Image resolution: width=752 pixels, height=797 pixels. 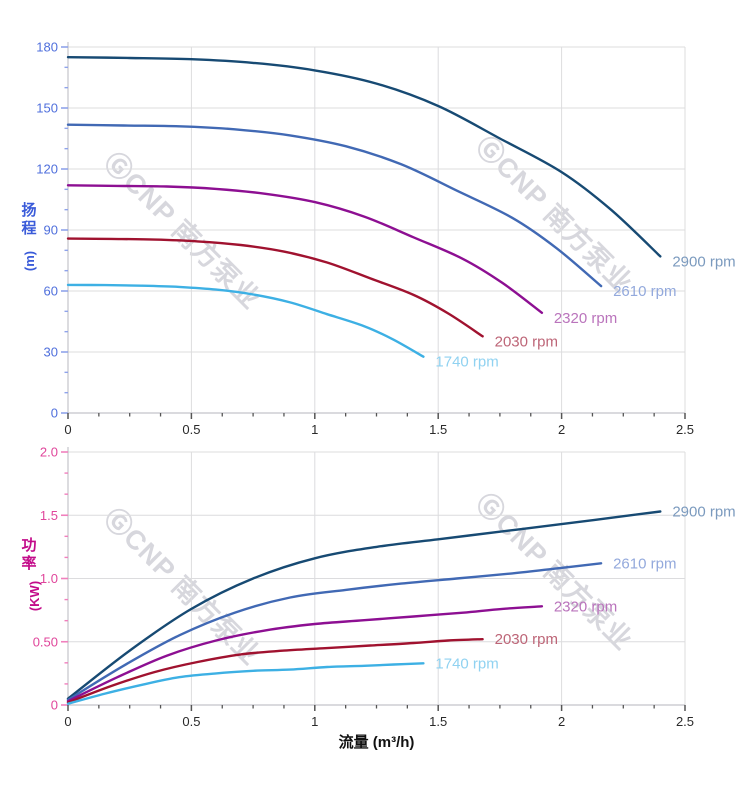 What do you see at coordinates (30, 261) in the screenshot?
I see `head-axis-unit: (m)` at bounding box center [30, 261].